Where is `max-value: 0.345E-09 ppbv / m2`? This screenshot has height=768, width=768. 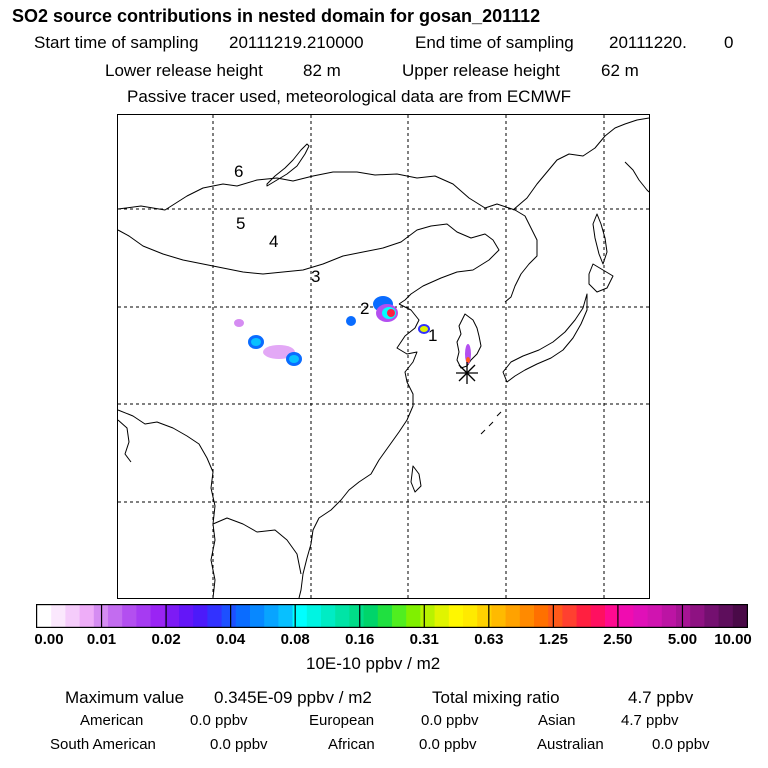 max-value: 0.345E-09 ppbv / m2 is located at coordinates (293, 697).